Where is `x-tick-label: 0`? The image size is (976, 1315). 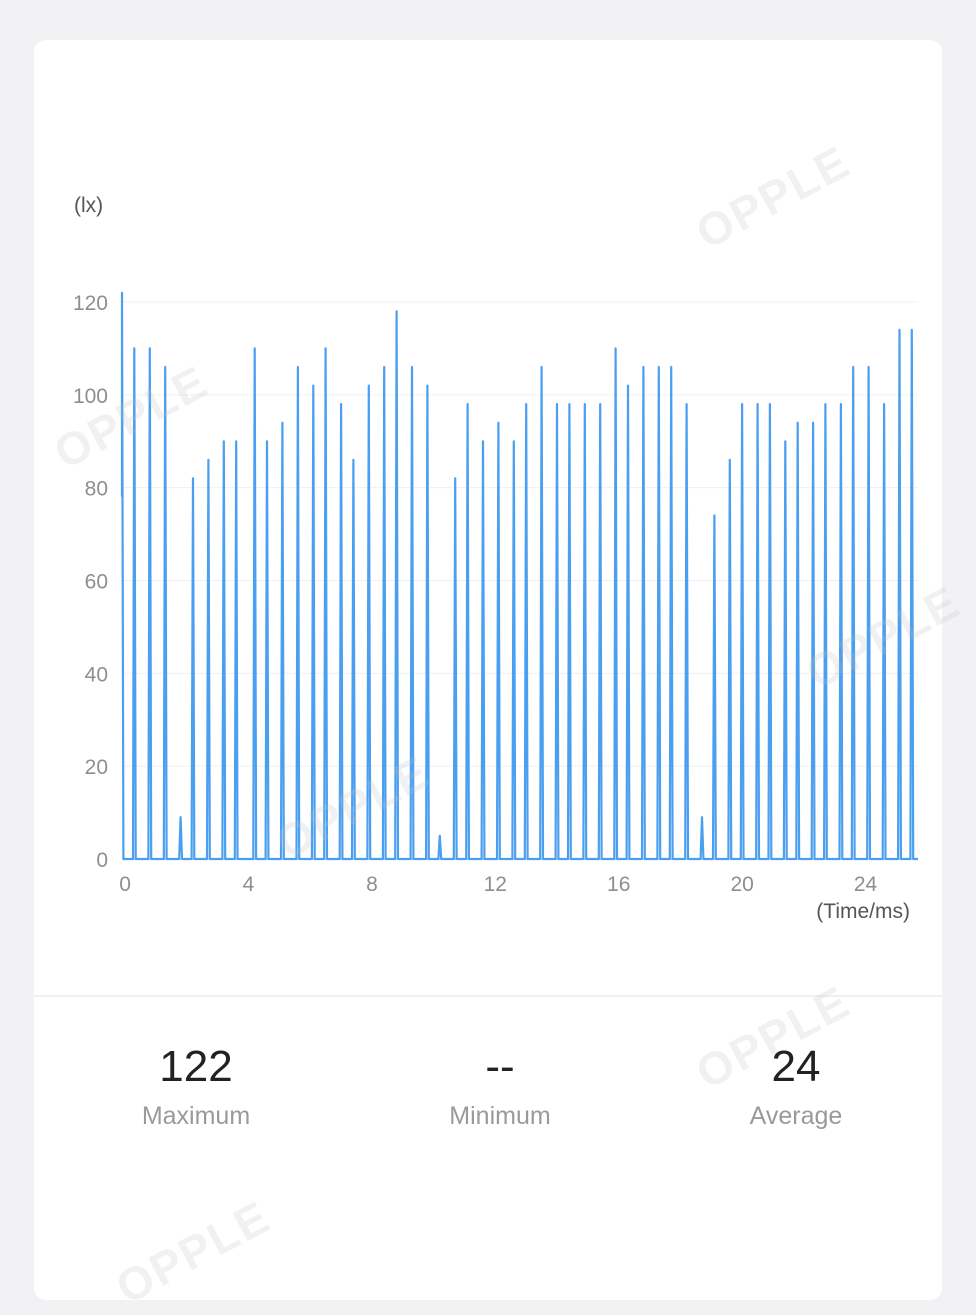
x-tick-label: 0 is located at coordinates (125, 884).